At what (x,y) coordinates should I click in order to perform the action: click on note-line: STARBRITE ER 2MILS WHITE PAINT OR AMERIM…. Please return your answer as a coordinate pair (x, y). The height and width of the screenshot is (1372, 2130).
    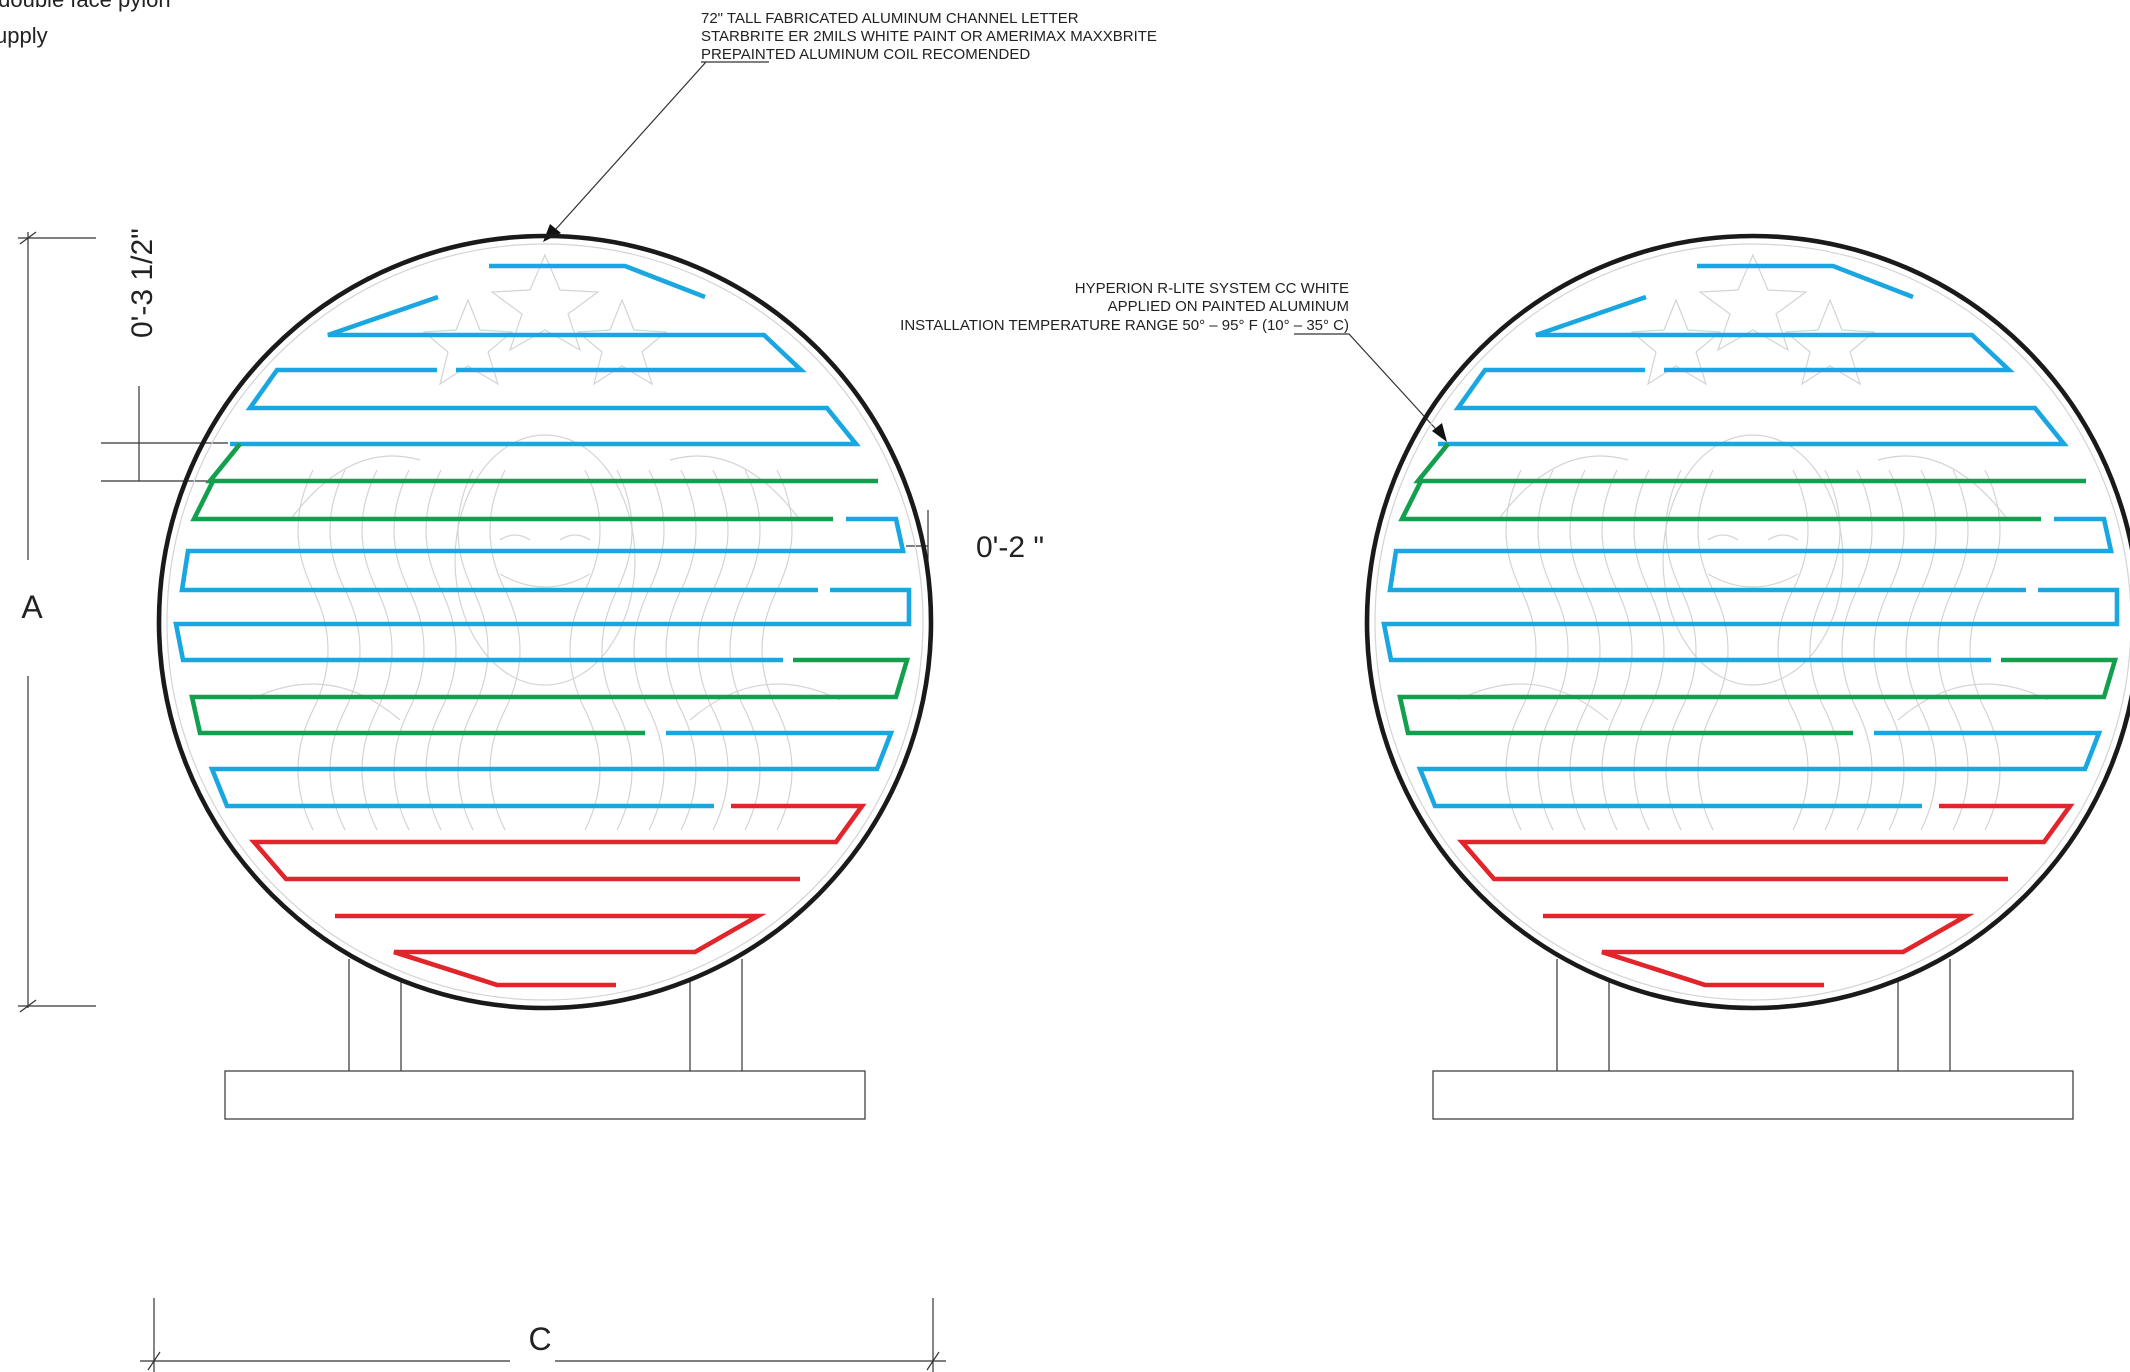
    Looking at the image, I should click on (929, 36).